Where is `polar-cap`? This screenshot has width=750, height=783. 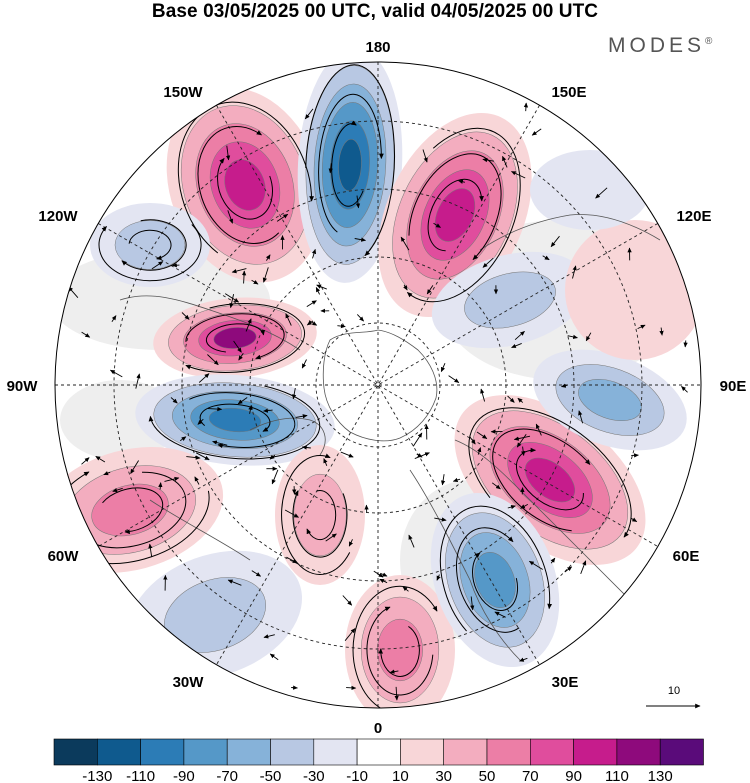 polar-cap is located at coordinates (378, 385).